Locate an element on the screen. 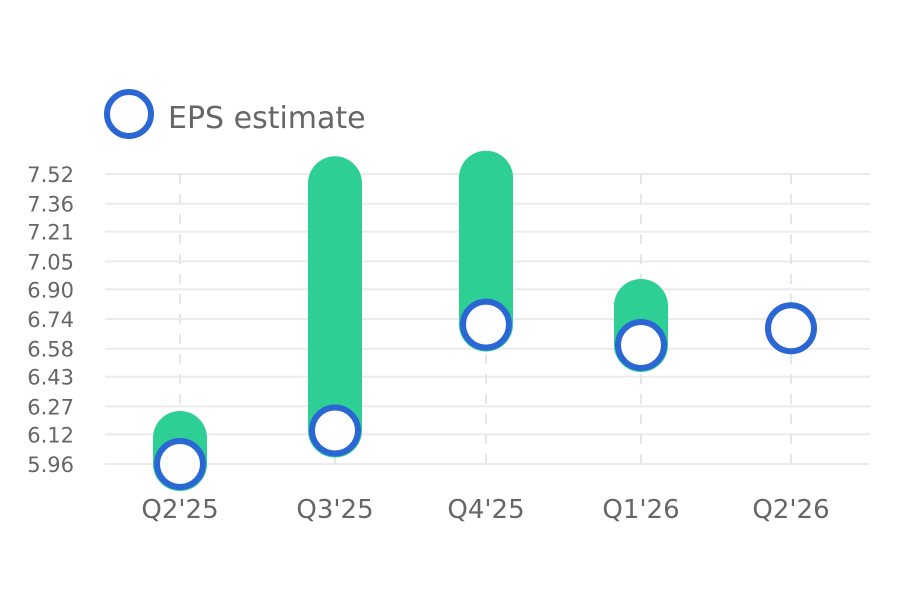  y-tick-label: 6.27 is located at coordinates (50, 407).